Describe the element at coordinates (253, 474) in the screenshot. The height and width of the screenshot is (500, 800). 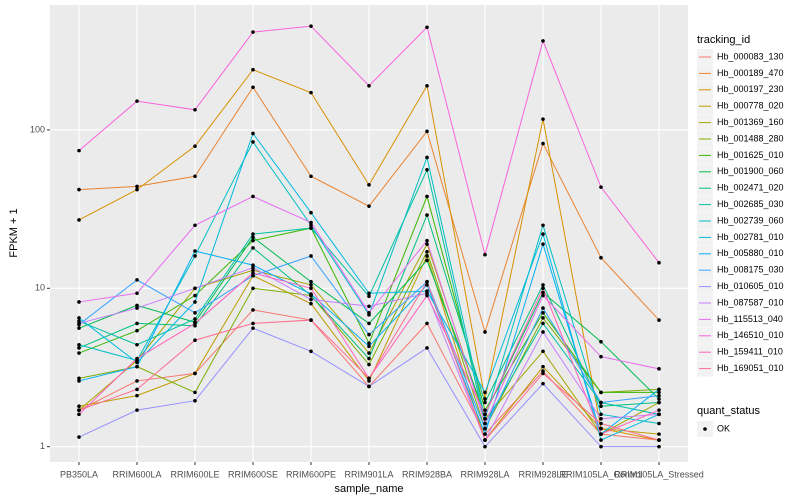
I see `x-tick-label: RRIM600SE` at that location.